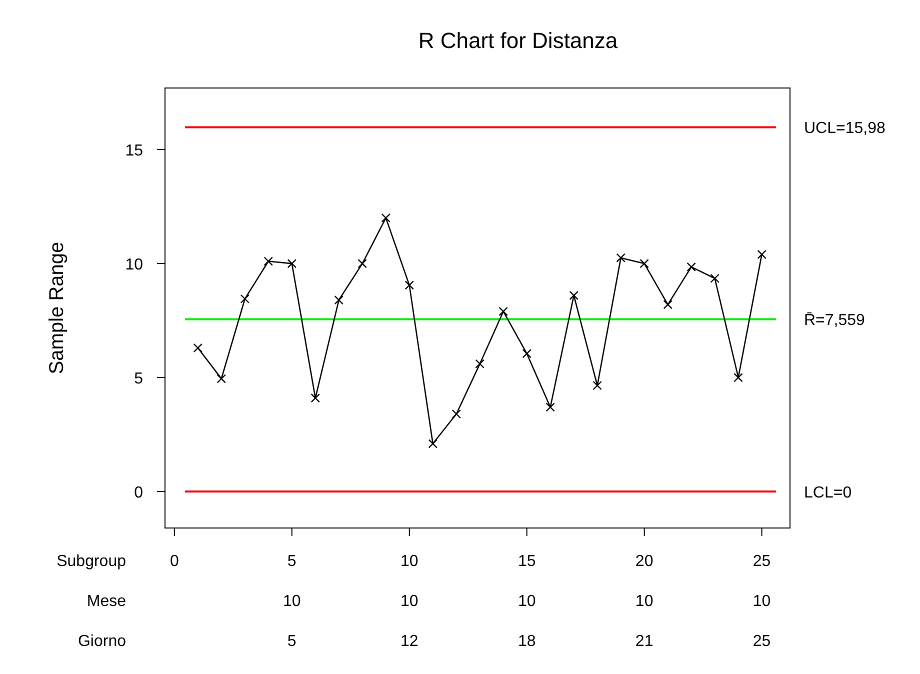 Image resolution: width=920 pixels, height=674 pixels. What do you see at coordinates (91, 561) in the screenshot?
I see `x-axis-title: Subgroup` at bounding box center [91, 561].